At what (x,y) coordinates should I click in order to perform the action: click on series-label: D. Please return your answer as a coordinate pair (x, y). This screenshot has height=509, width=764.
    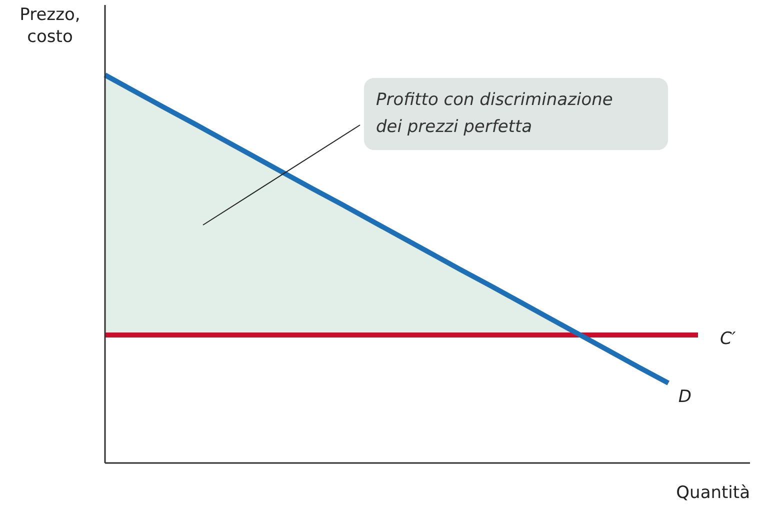
    Looking at the image, I should click on (685, 397).